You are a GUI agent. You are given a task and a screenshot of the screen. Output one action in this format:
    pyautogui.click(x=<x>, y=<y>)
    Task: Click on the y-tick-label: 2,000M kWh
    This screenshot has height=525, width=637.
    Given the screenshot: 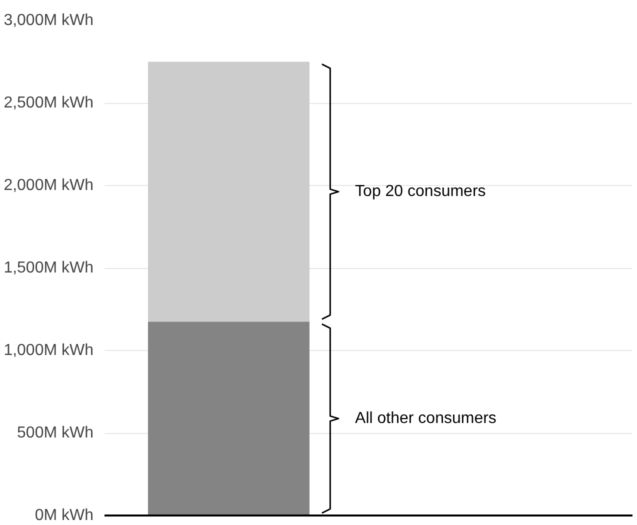 What is the action you would take?
    pyautogui.click(x=49, y=185)
    